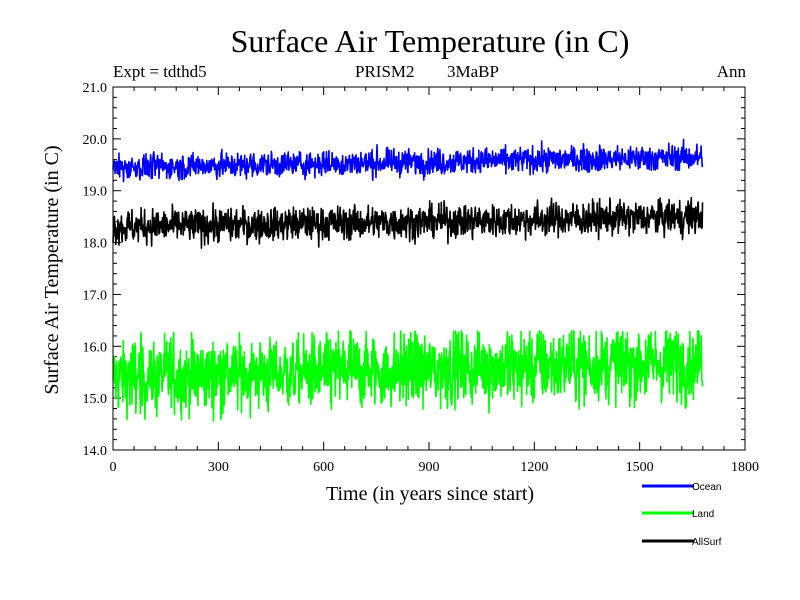 This screenshot has height=600, width=800. Describe the element at coordinates (95, 88) in the screenshot. I see `y-tick-label: 21.0` at that location.